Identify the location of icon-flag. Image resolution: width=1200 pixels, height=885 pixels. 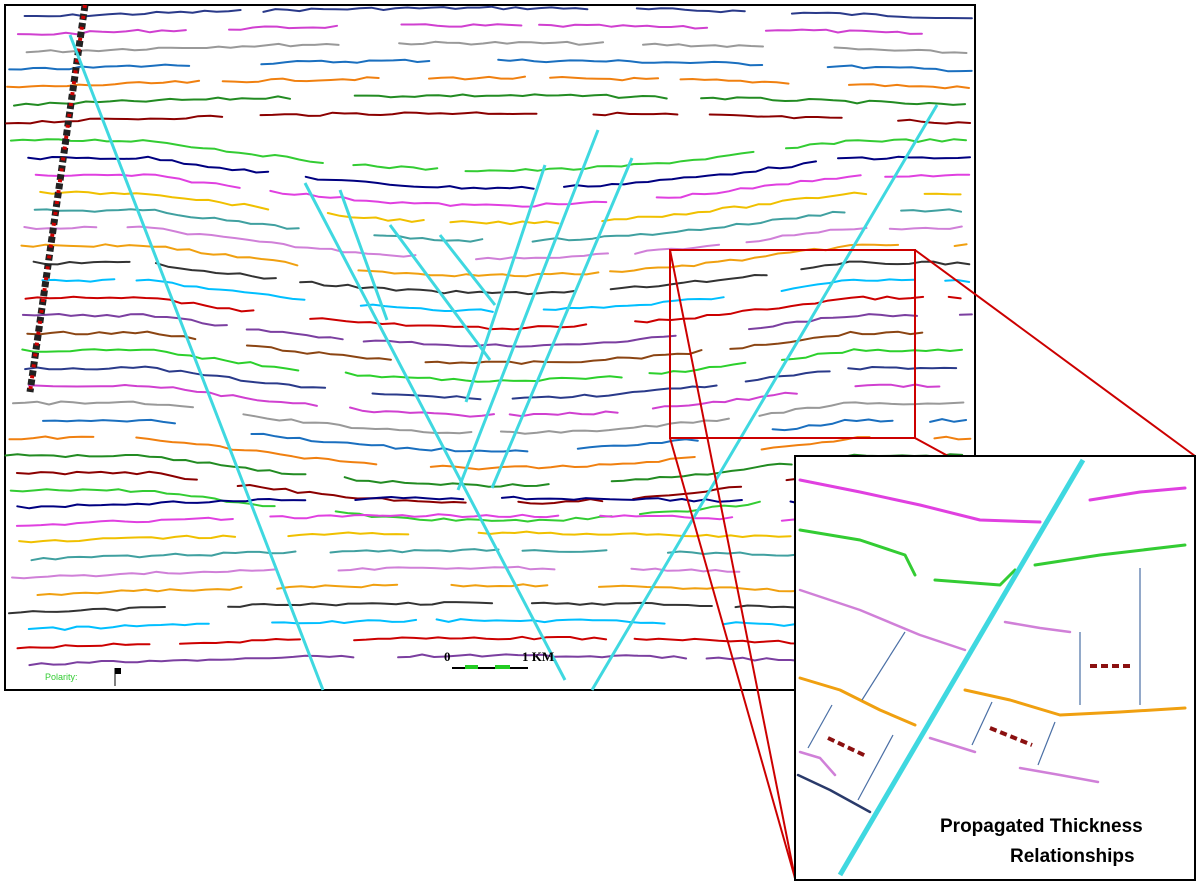
(118, 671).